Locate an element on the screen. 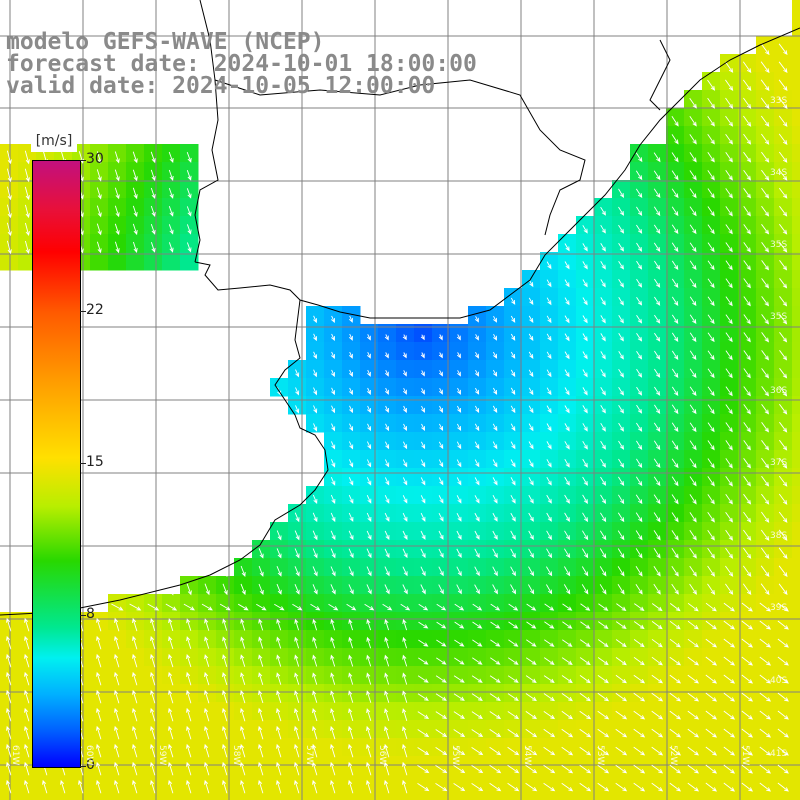 This screenshot has height=800, width=800. coastline is located at coordinates (206, 131).